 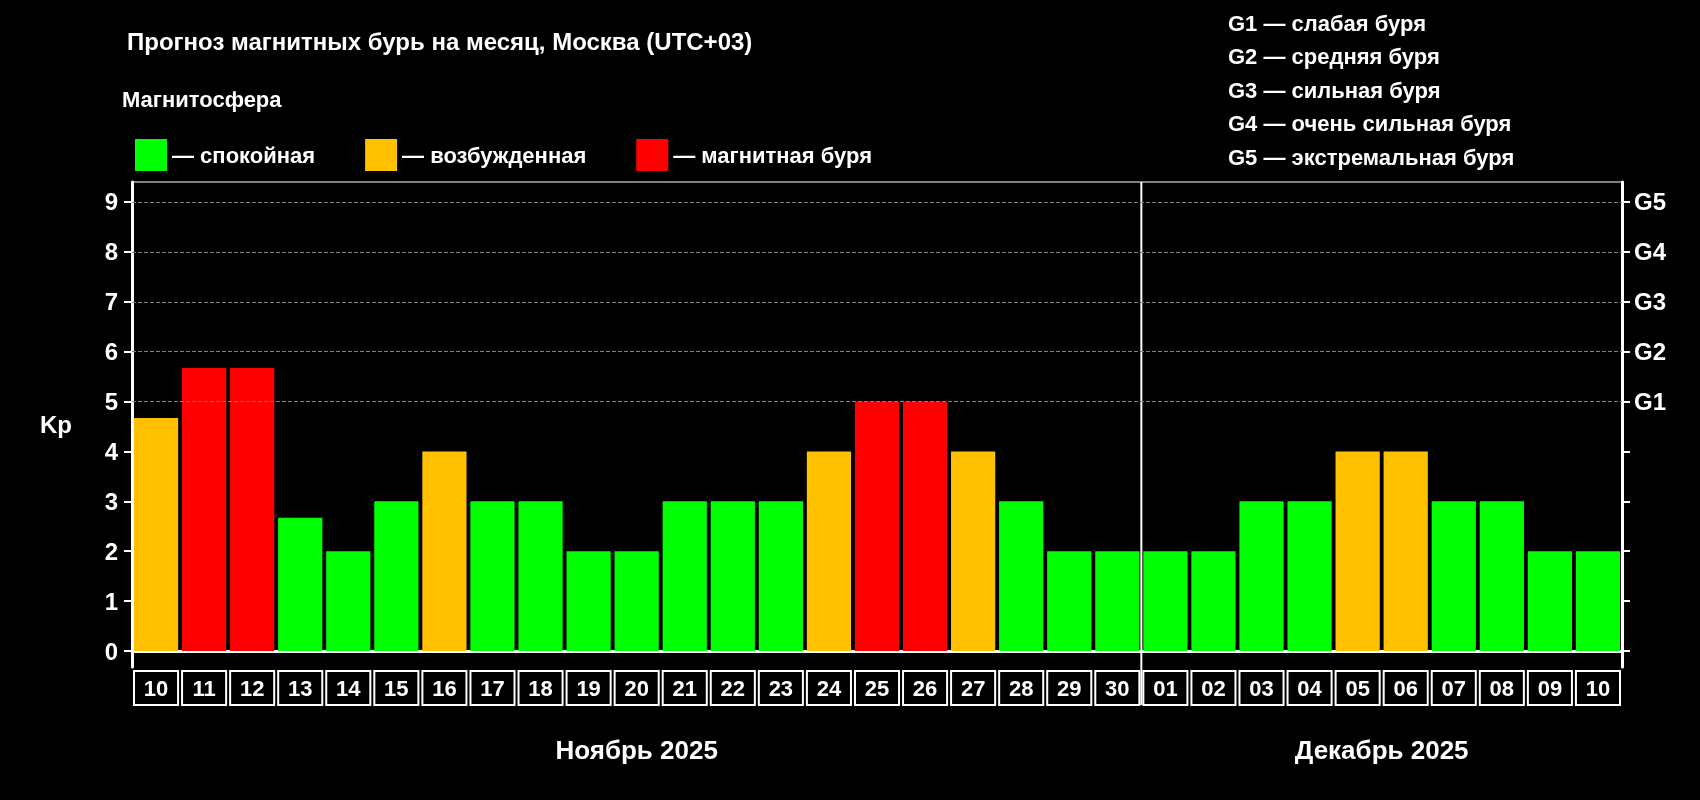 I want to click on y-tick-label: 5, so click(x=111, y=402).